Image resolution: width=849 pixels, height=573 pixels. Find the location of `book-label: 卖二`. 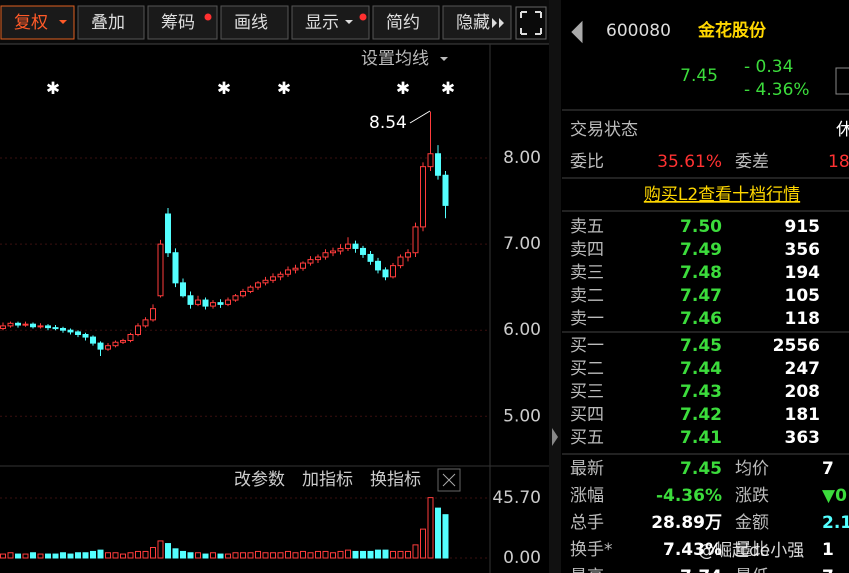

book-label: 卖二 is located at coordinates (587, 296).